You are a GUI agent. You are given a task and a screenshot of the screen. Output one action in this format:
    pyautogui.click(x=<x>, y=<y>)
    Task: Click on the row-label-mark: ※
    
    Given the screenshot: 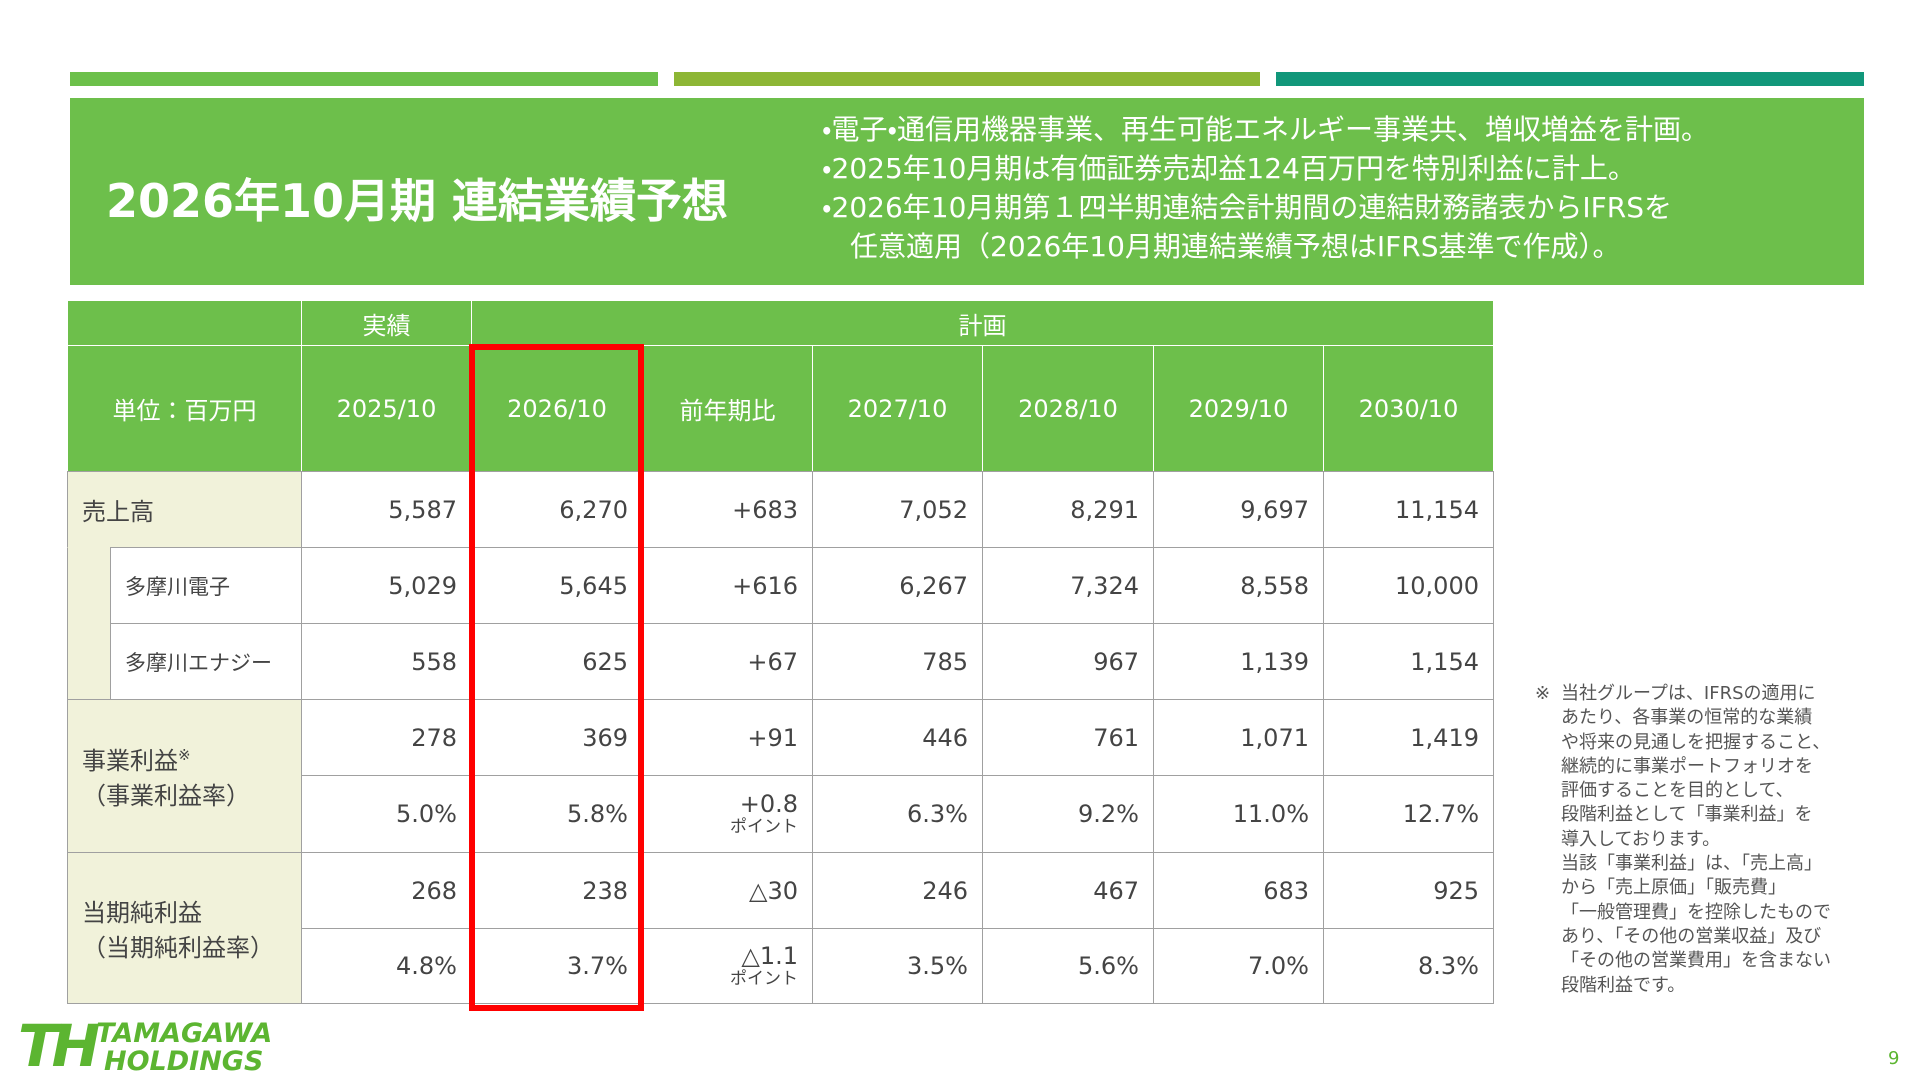 What is the action you would take?
    pyautogui.click(x=184, y=755)
    